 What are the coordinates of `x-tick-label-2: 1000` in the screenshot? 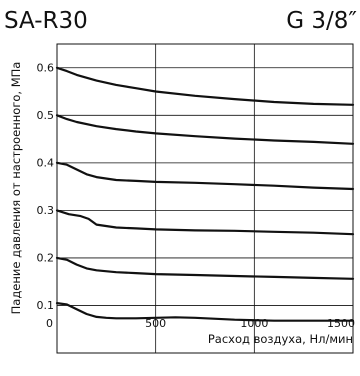 It's located at (254, 323).